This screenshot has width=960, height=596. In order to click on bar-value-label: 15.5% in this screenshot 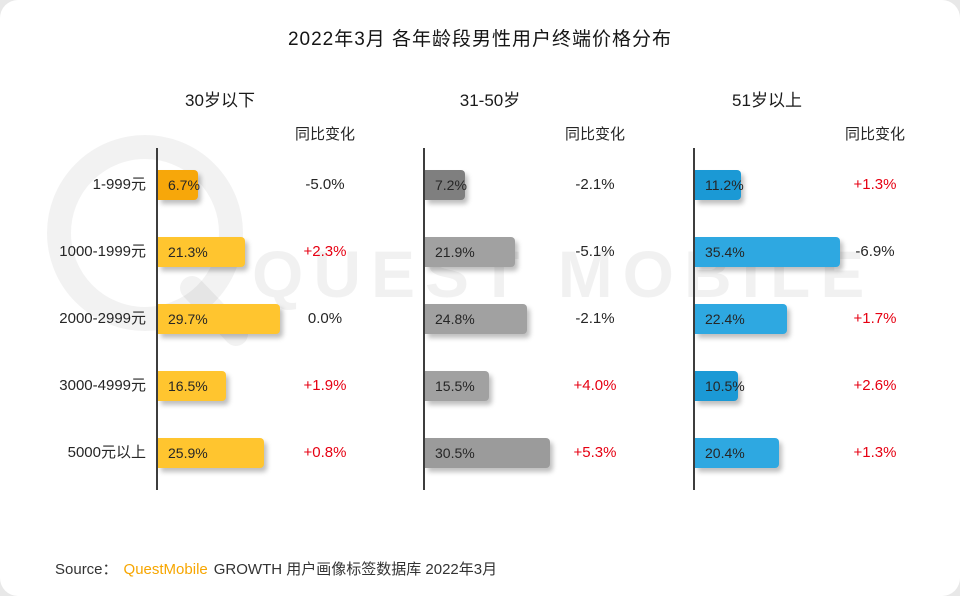, I will do `click(455, 386)`.